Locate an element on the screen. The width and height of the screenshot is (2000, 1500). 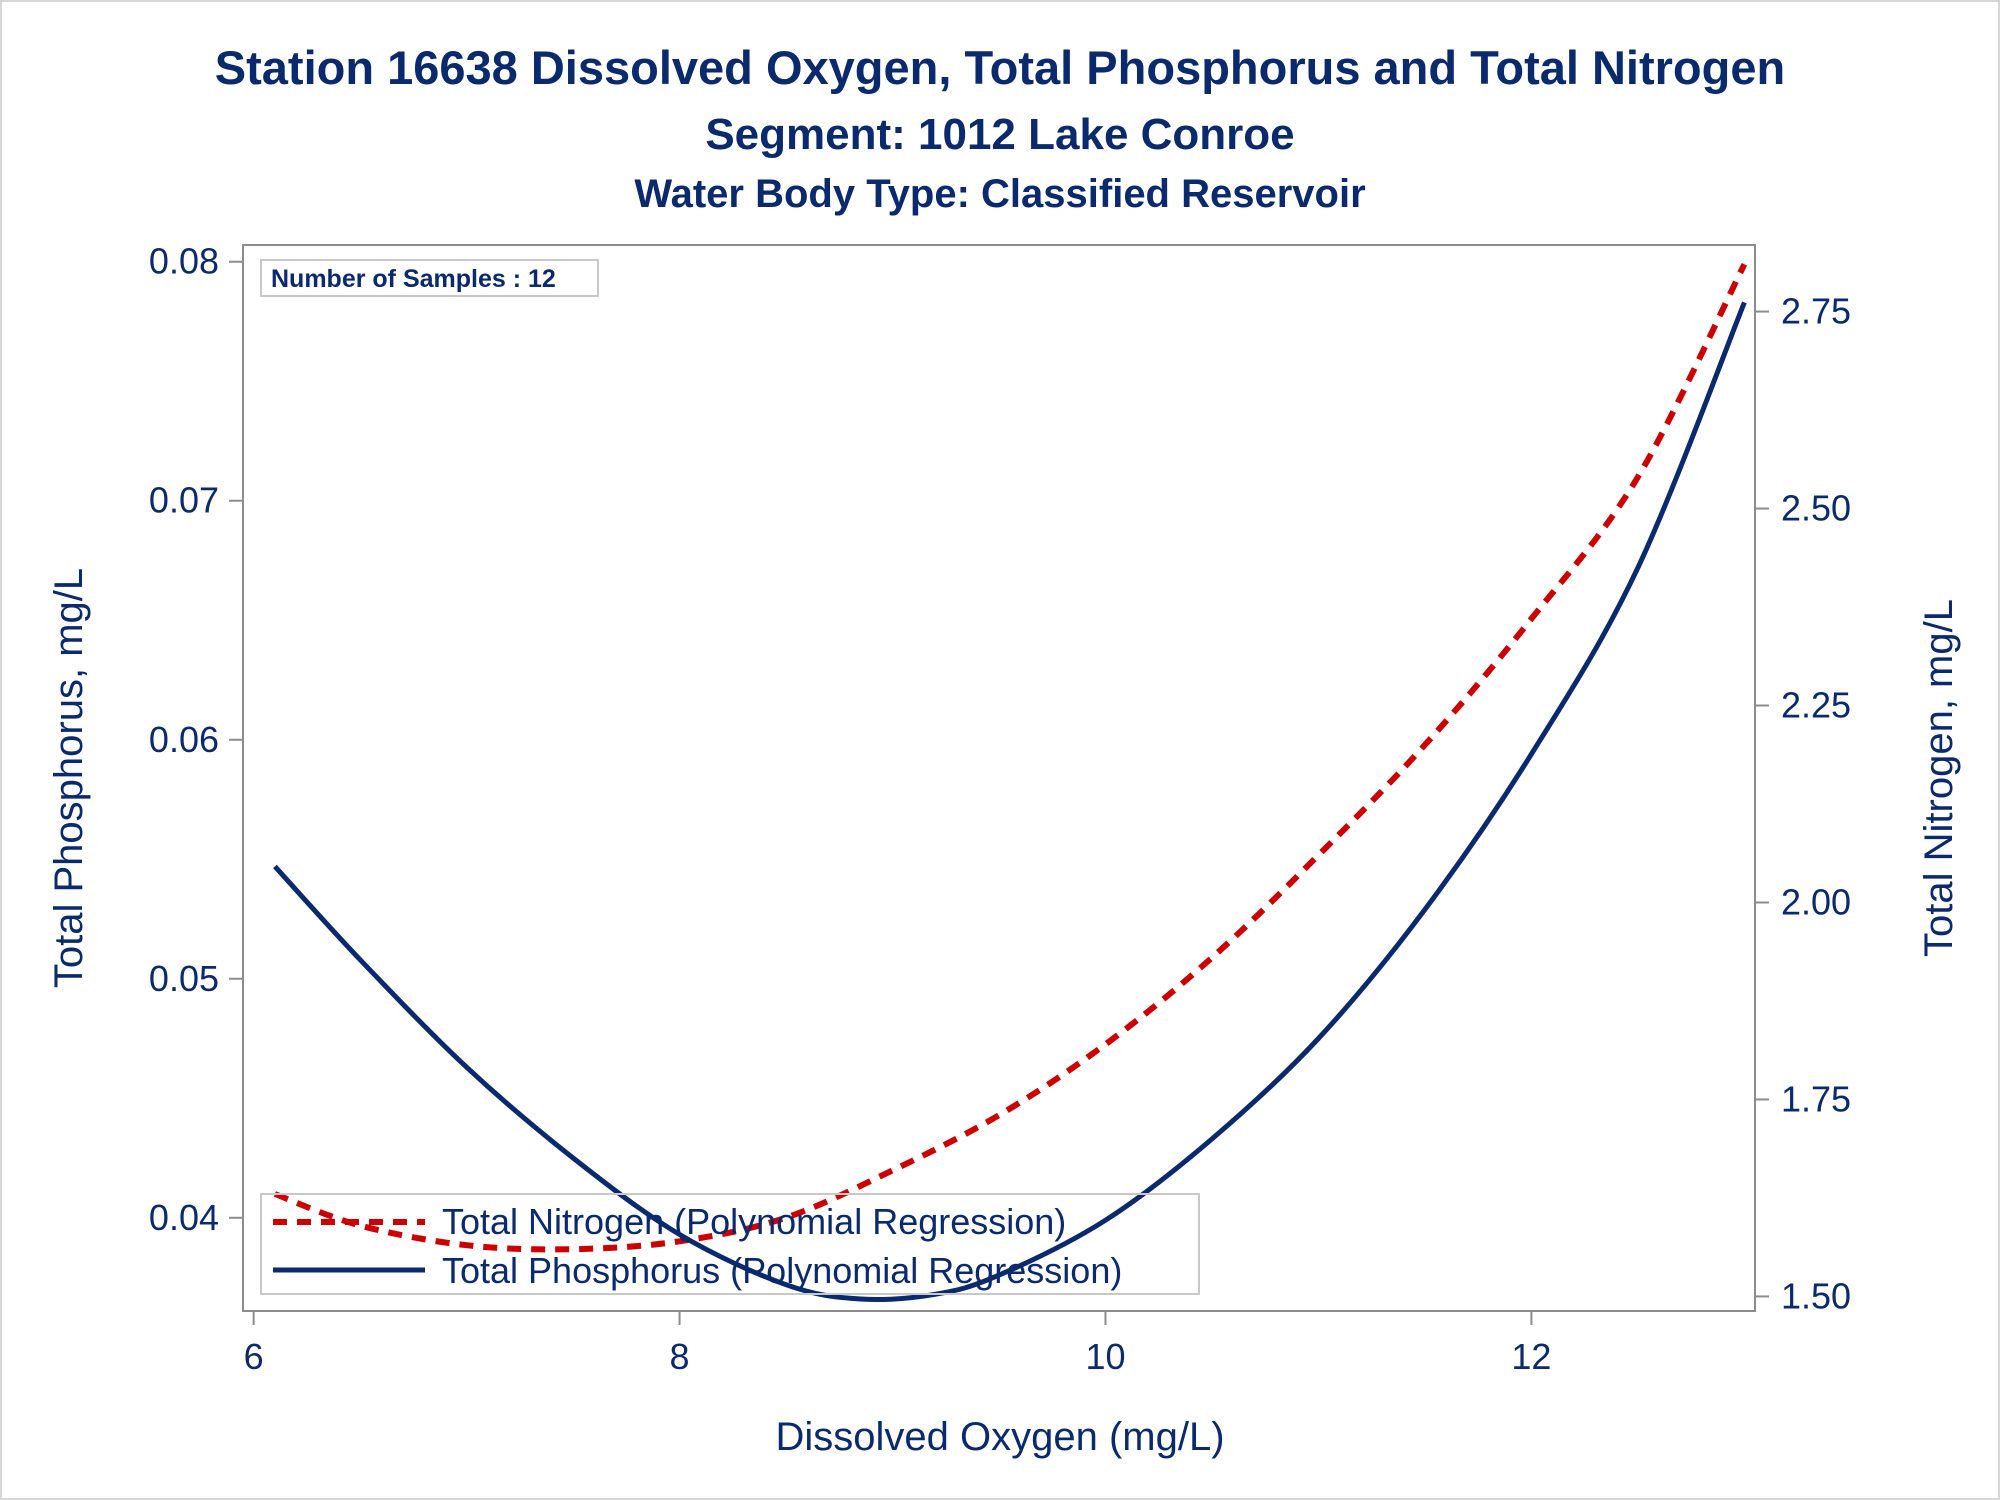
y2-axis-label: Total Nitrogen, mg/L is located at coordinates (1939, 778).